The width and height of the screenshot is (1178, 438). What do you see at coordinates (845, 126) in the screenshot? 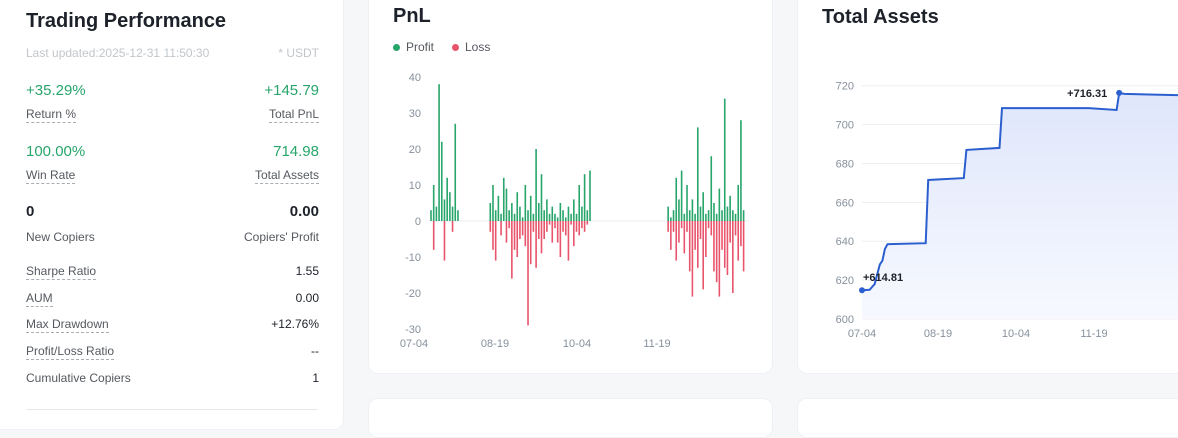
I see `assets-y-tick-label: 700` at bounding box center [845, 126].